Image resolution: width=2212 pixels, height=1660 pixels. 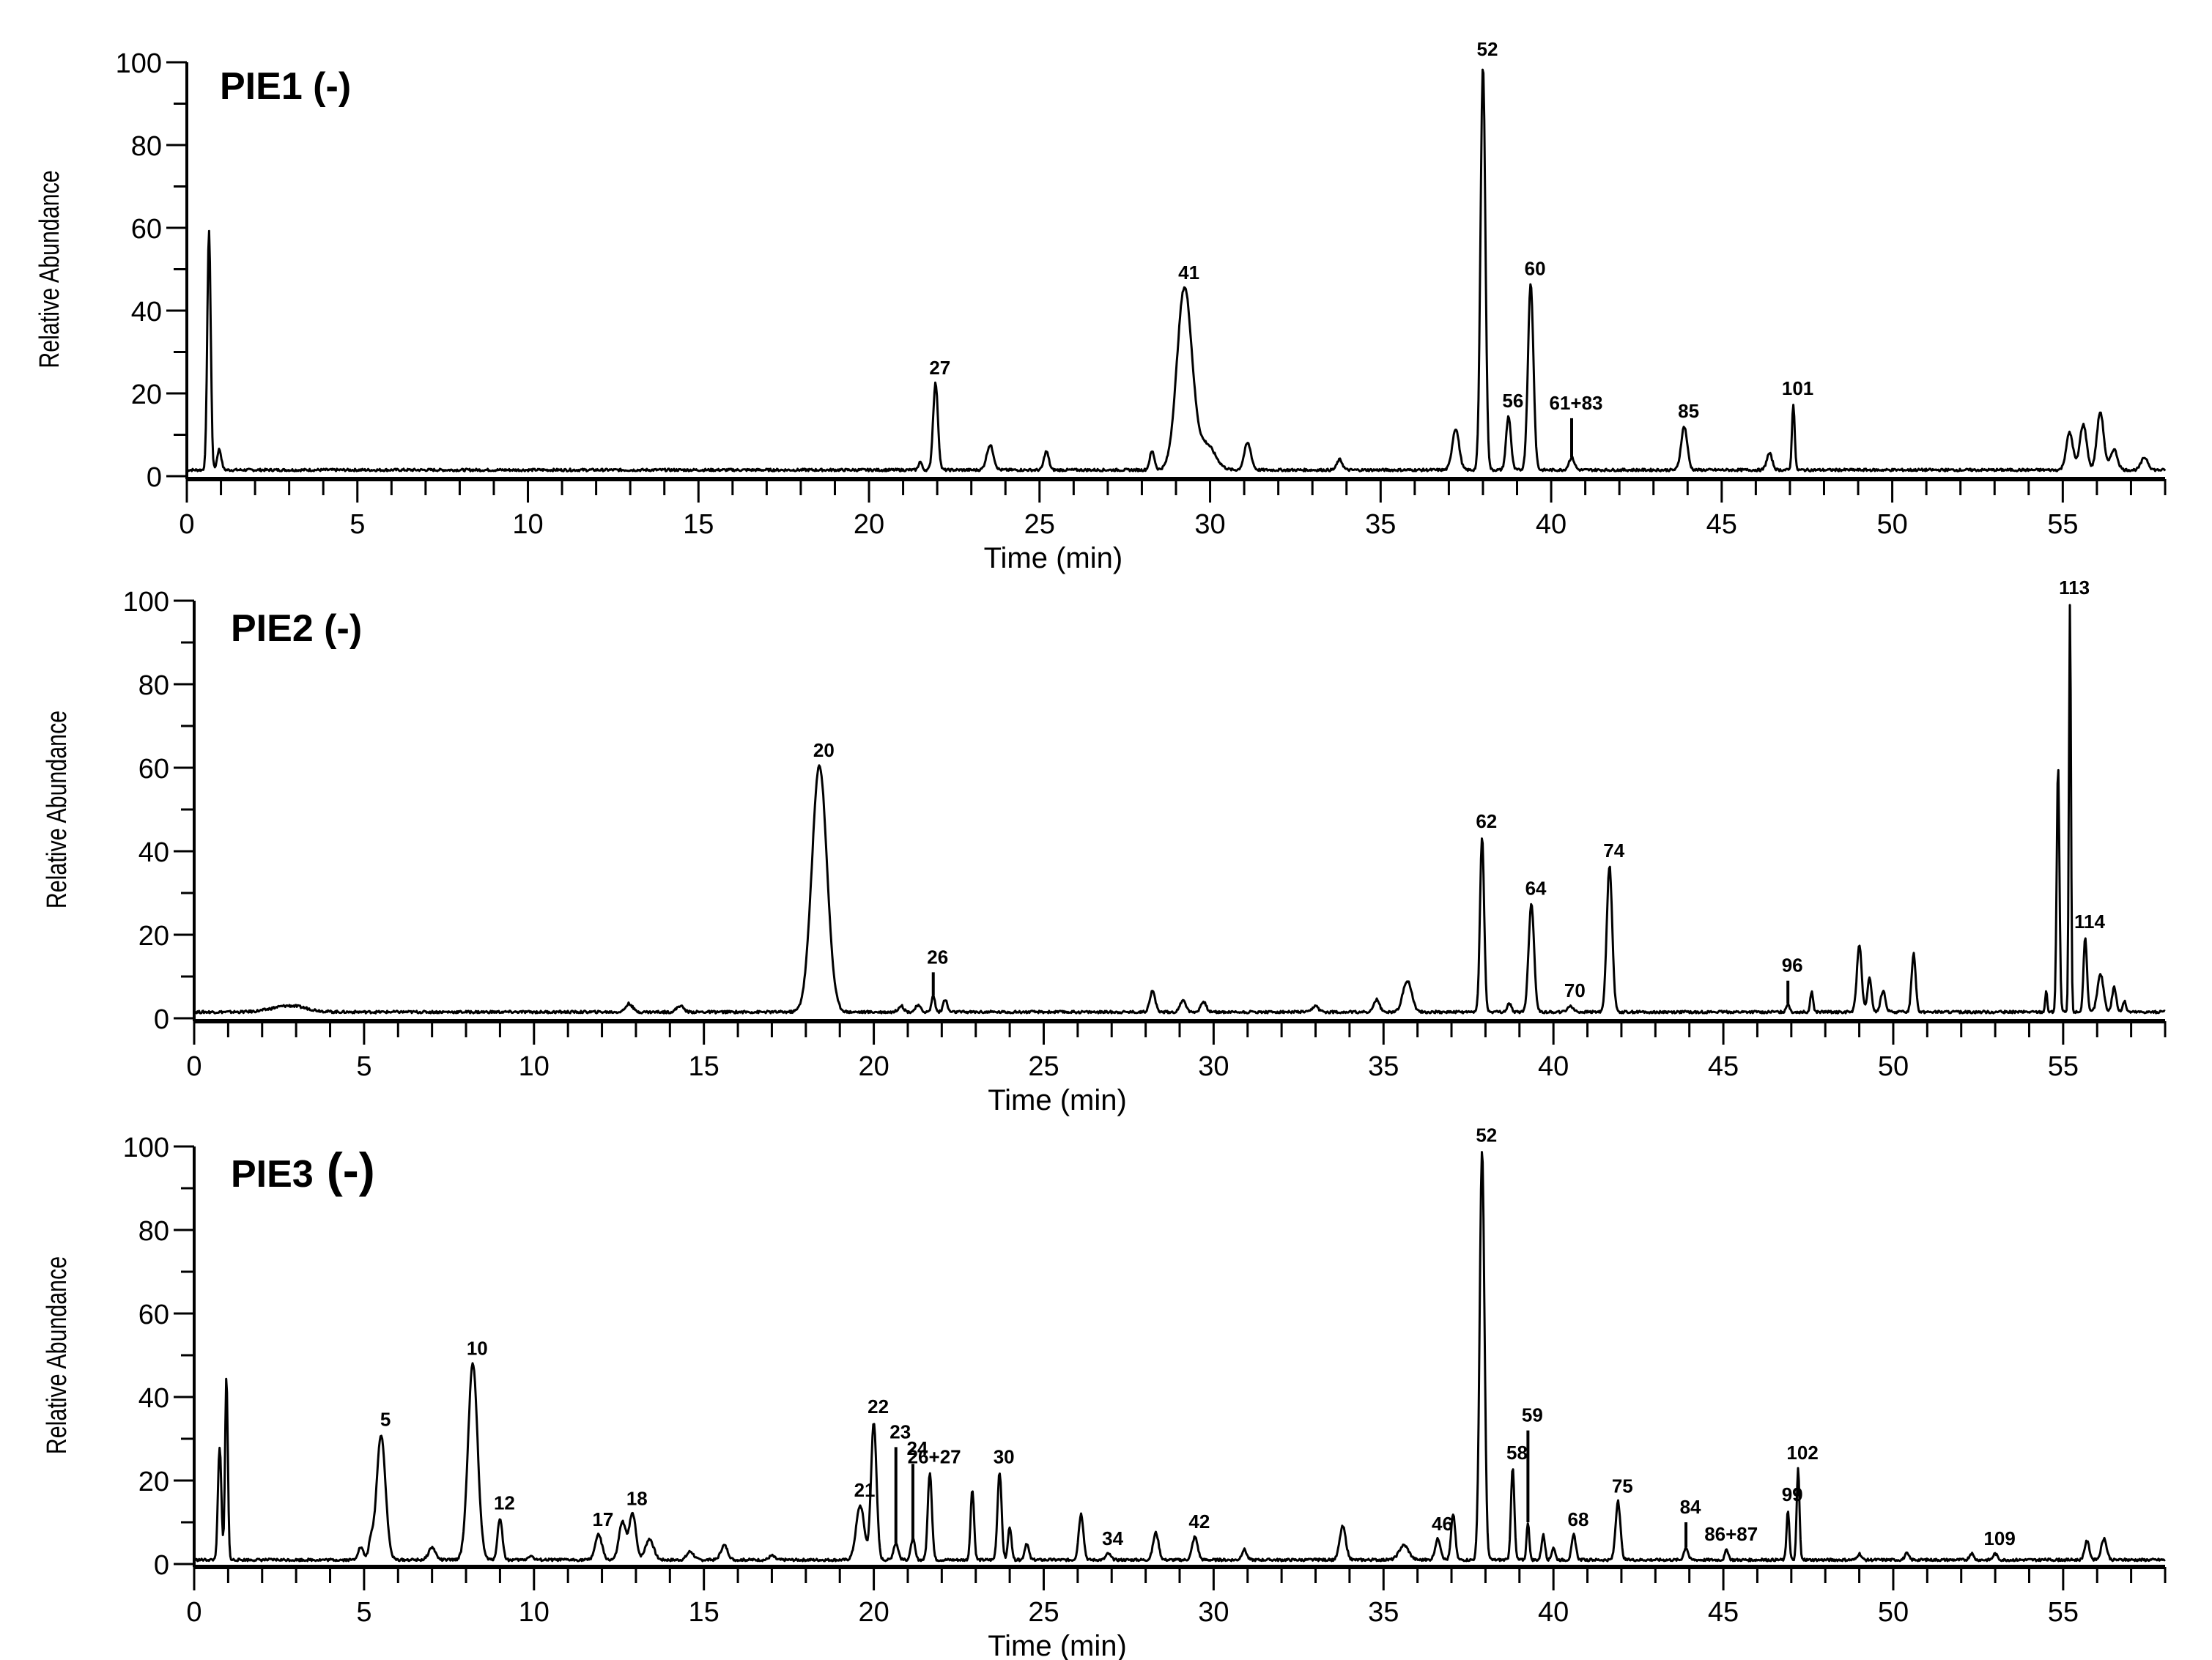 I want to click on panel-title-text: PIE3, so click(x=272, y=1174).